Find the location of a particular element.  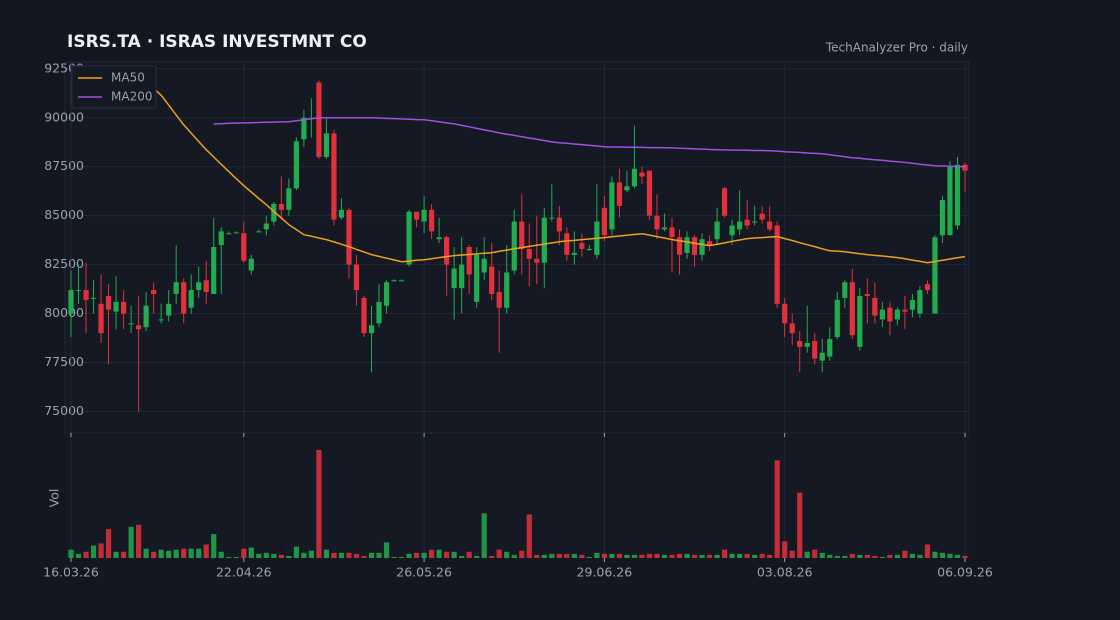

ma-line is located at coordinates (589, 142).